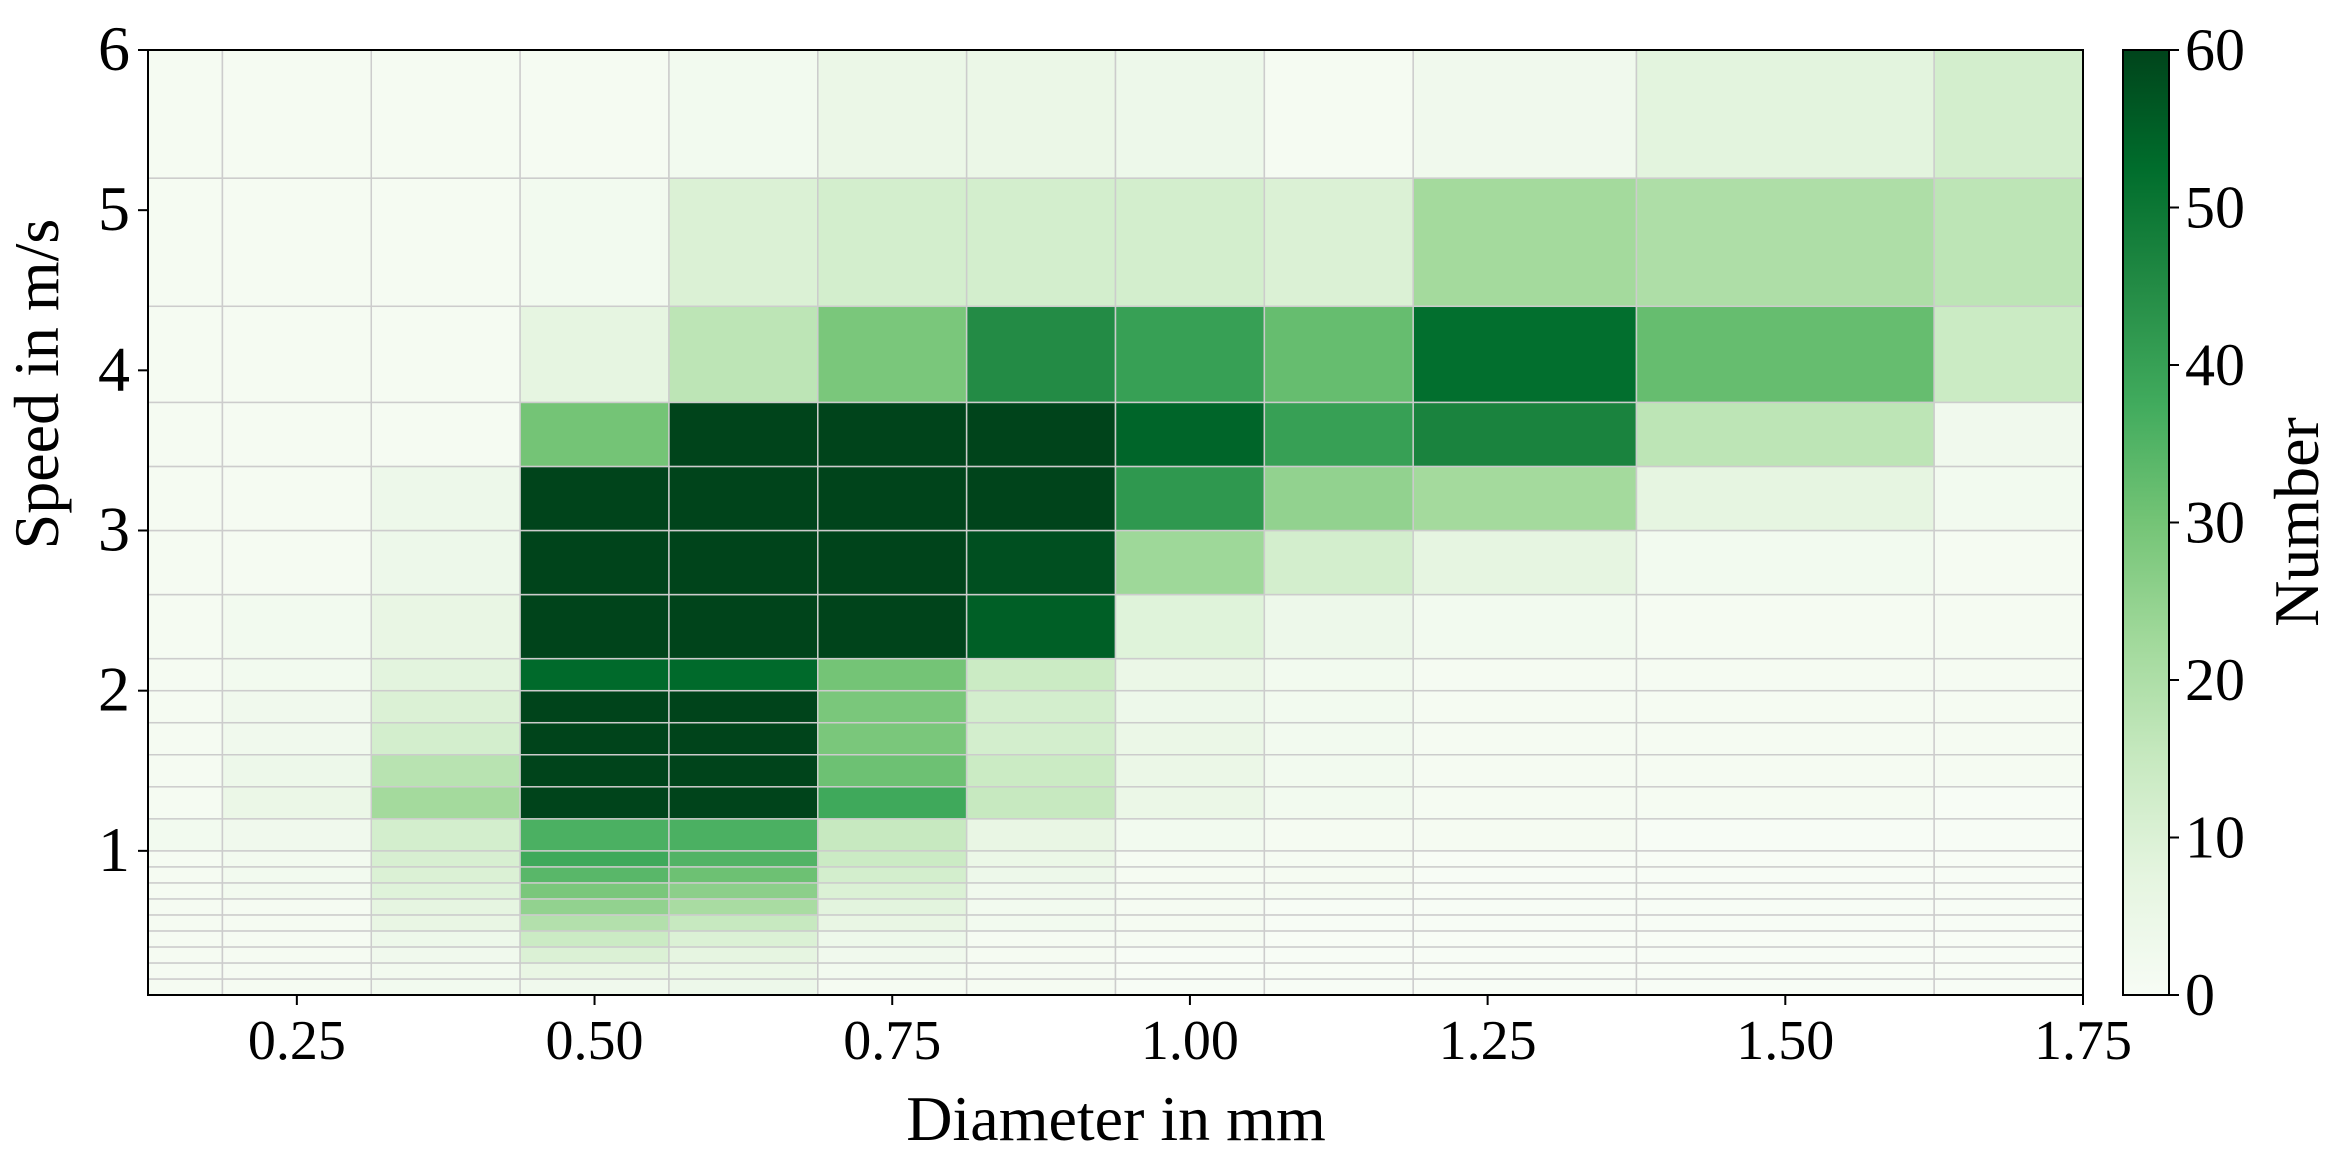 The width and height of the screenshot is (2343, 1170). Describe the element at coordinates (892, 1041) in the screenshot. I see `x-tick-label: 0.75` at that location.